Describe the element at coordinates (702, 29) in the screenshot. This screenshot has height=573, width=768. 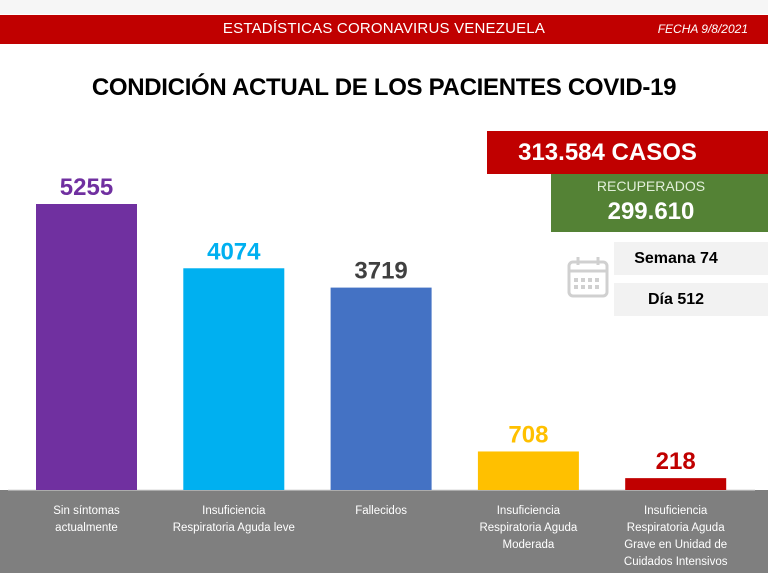
I see `report-date: FECHA 9/8/2021` at that location.